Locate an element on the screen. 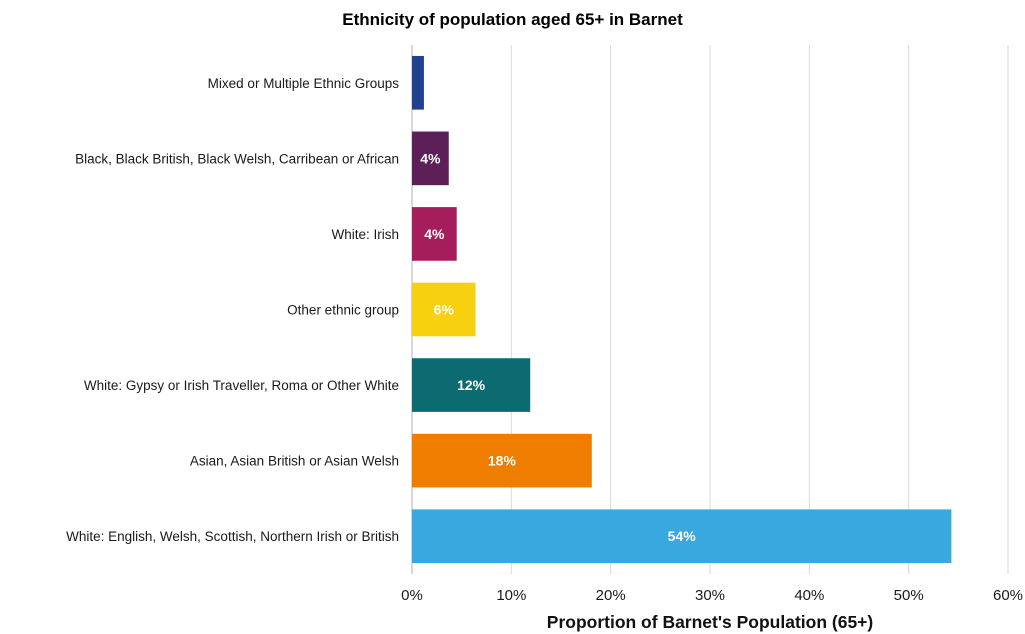  category-label: White: Irish is located at coordinates (365, 234).